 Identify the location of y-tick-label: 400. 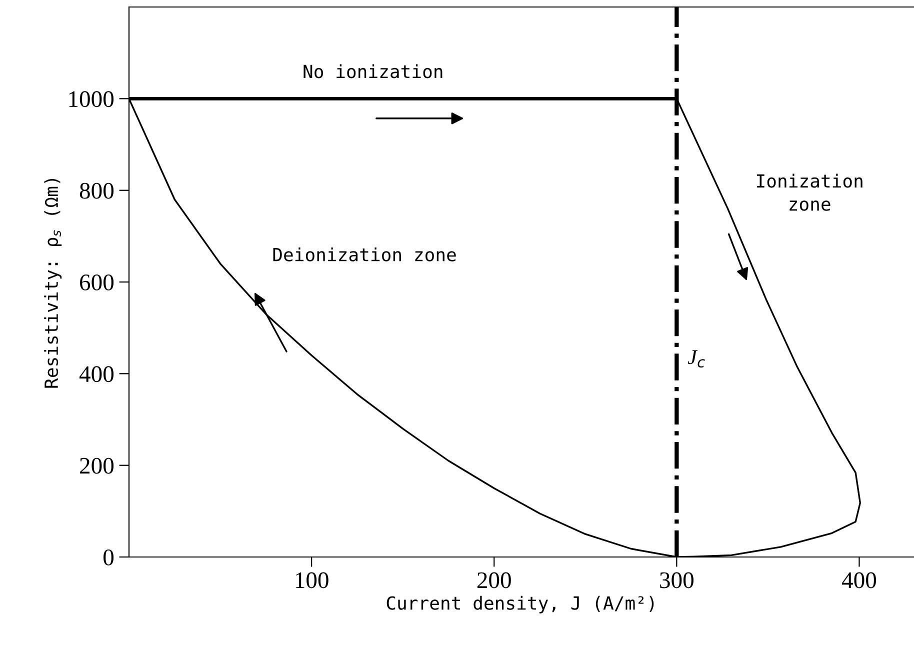
(96, 374).